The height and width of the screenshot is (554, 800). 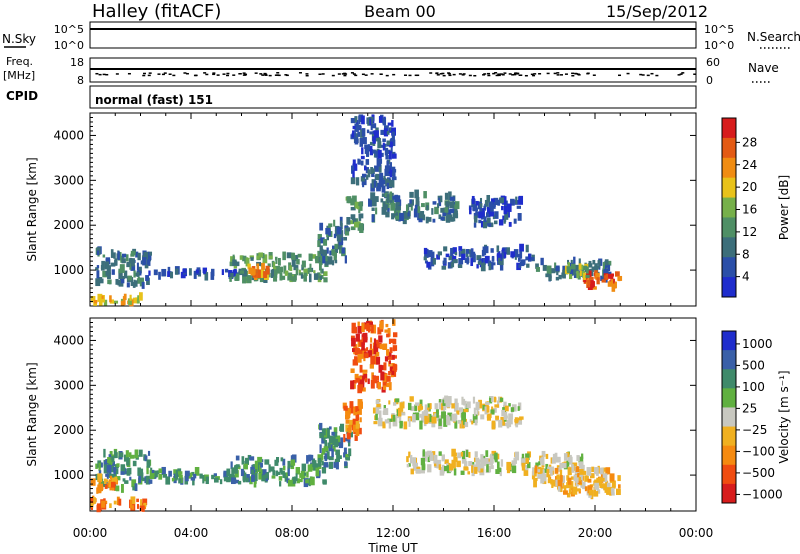 I want to click on echo-region, so click(x=335, y=446).